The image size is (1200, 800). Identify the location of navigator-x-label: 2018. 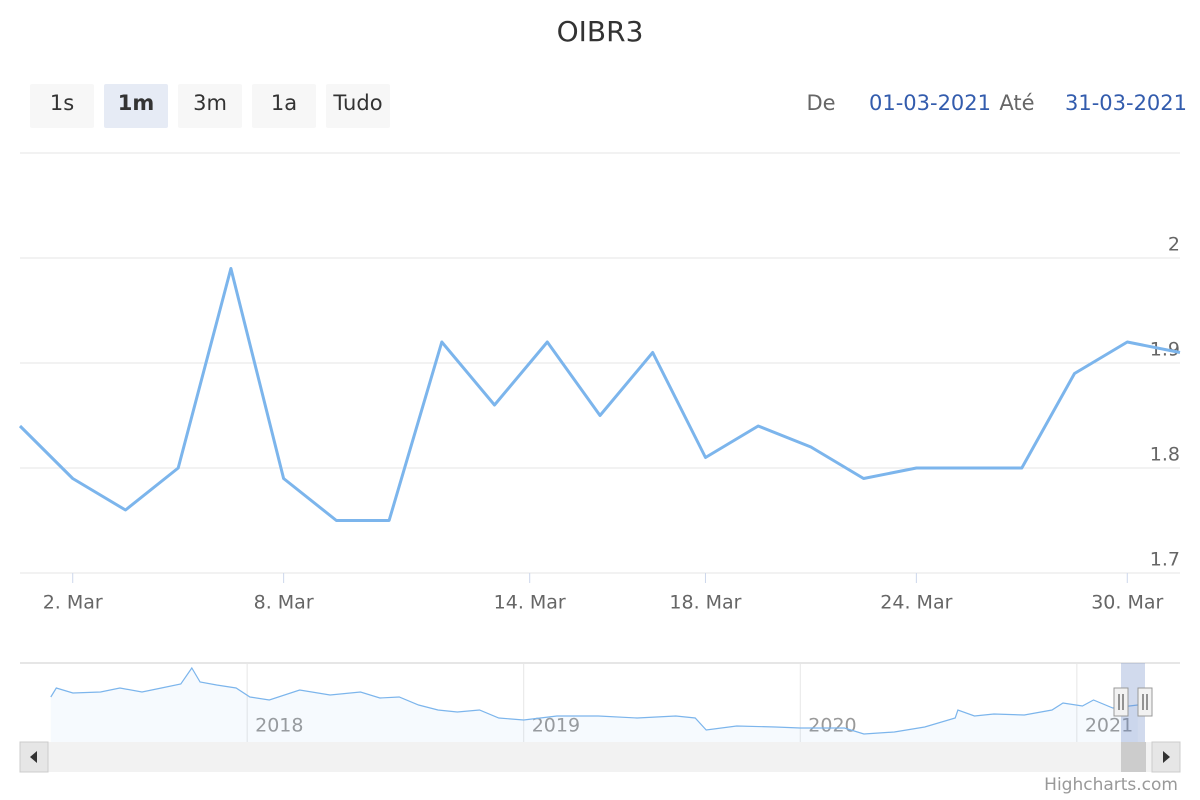
(279, 726).